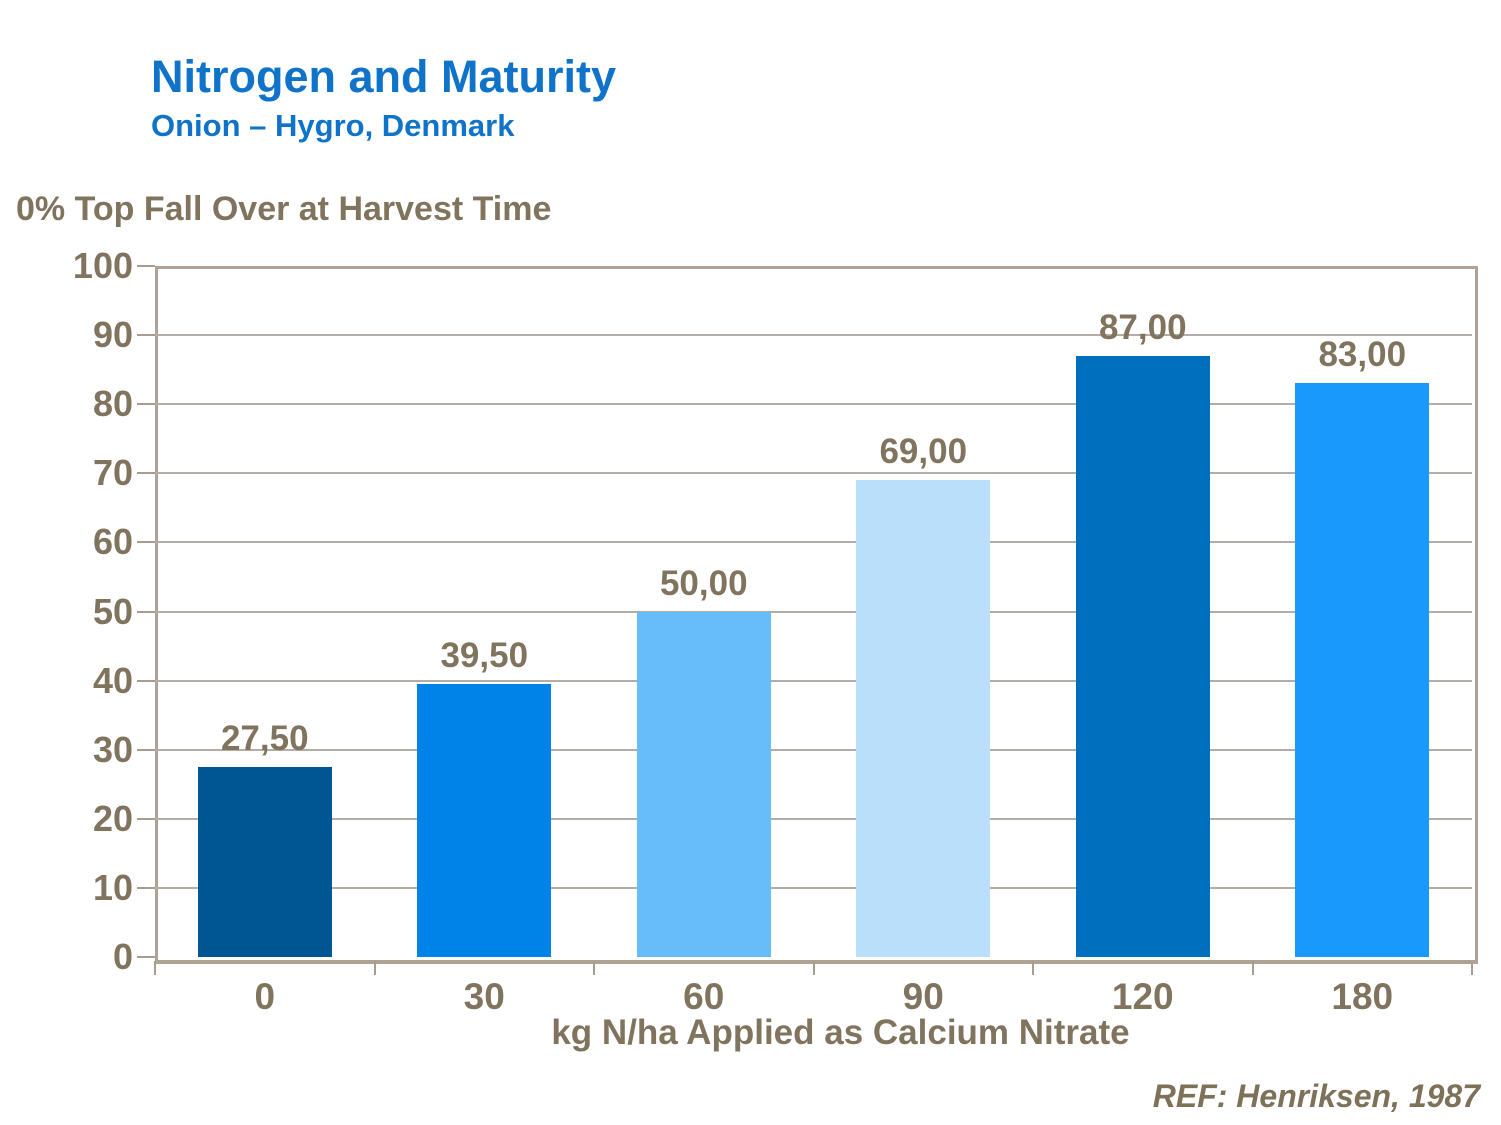 The image size is (1501, 1125). Describe the element at coordinates (484, 656) in the screenshot. I see `bar-value-label: 39,50` at that location.